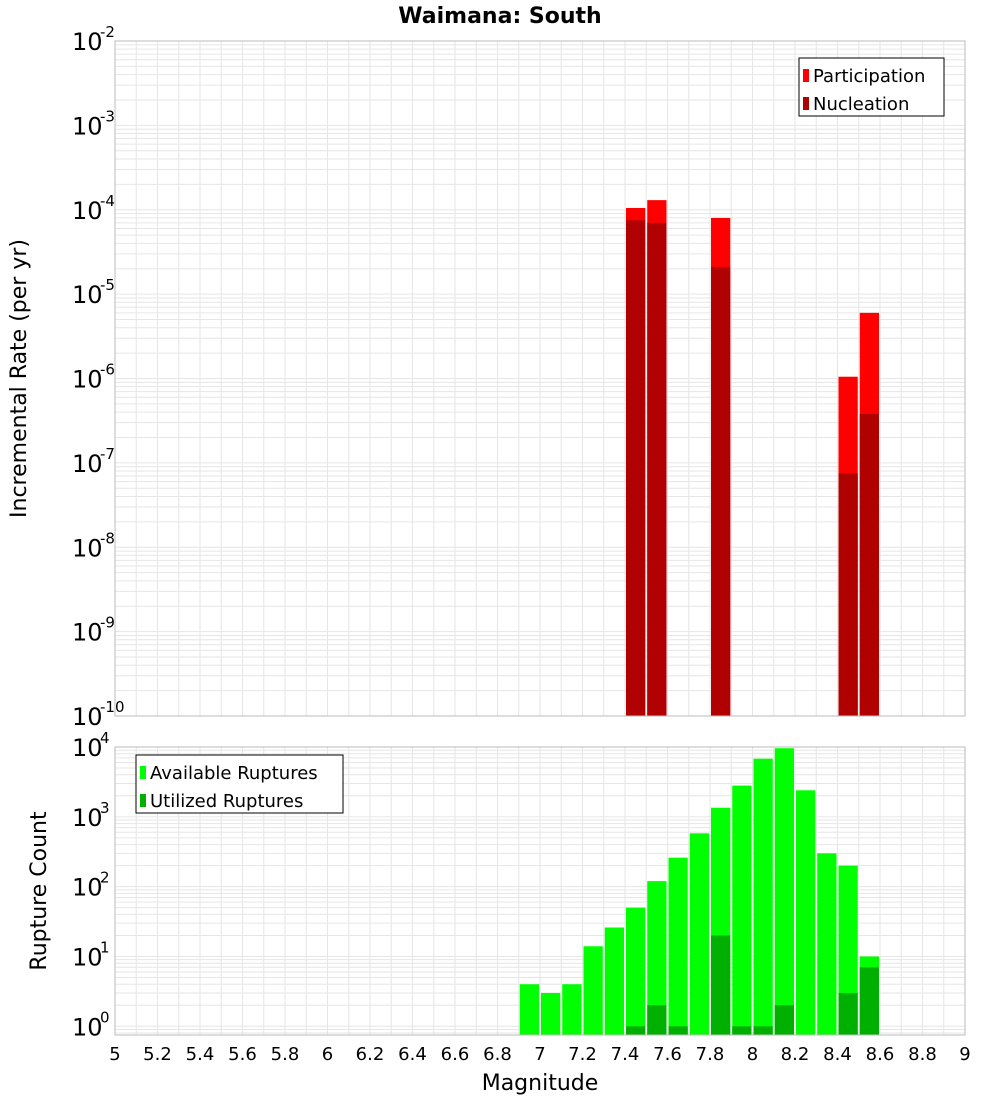  I want to click on y-tick-label: 10⁻⁴, so click(93, 208).